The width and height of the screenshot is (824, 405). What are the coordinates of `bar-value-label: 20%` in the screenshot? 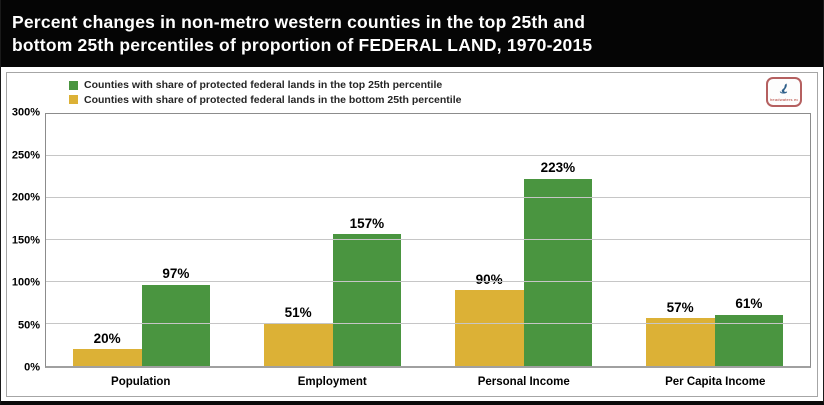 It's located at (107, 338).